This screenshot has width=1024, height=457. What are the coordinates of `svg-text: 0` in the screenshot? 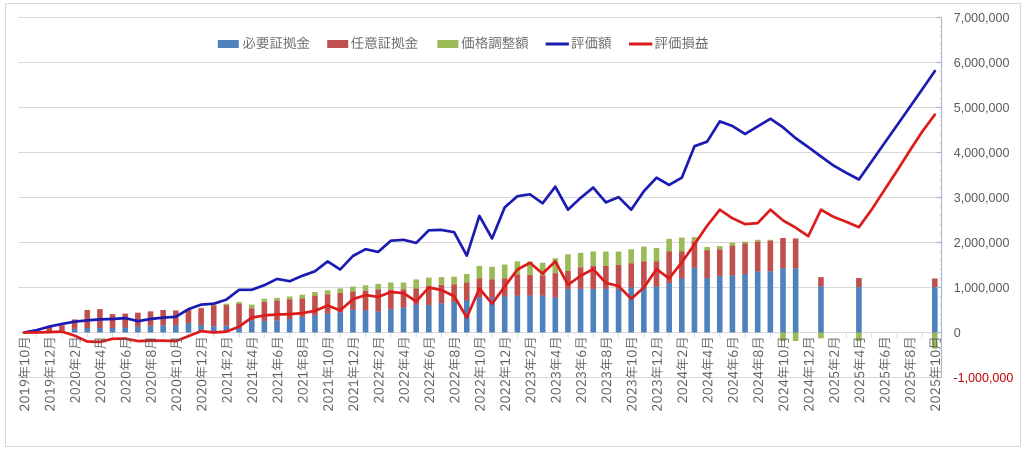 It's located at (957, 333).